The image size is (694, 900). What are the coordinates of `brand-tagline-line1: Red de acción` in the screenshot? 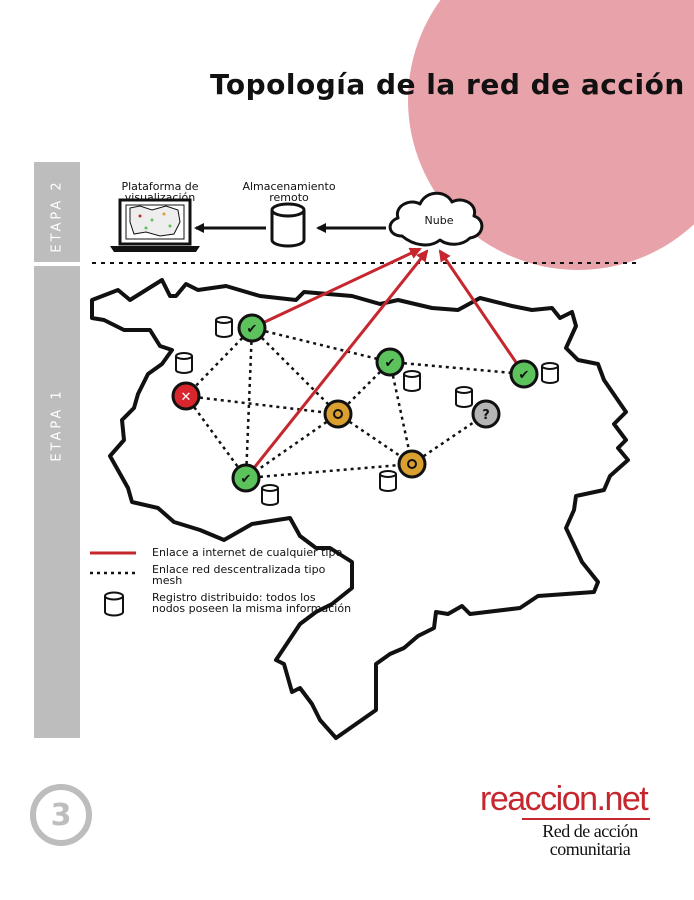 It's located at (590, 831).